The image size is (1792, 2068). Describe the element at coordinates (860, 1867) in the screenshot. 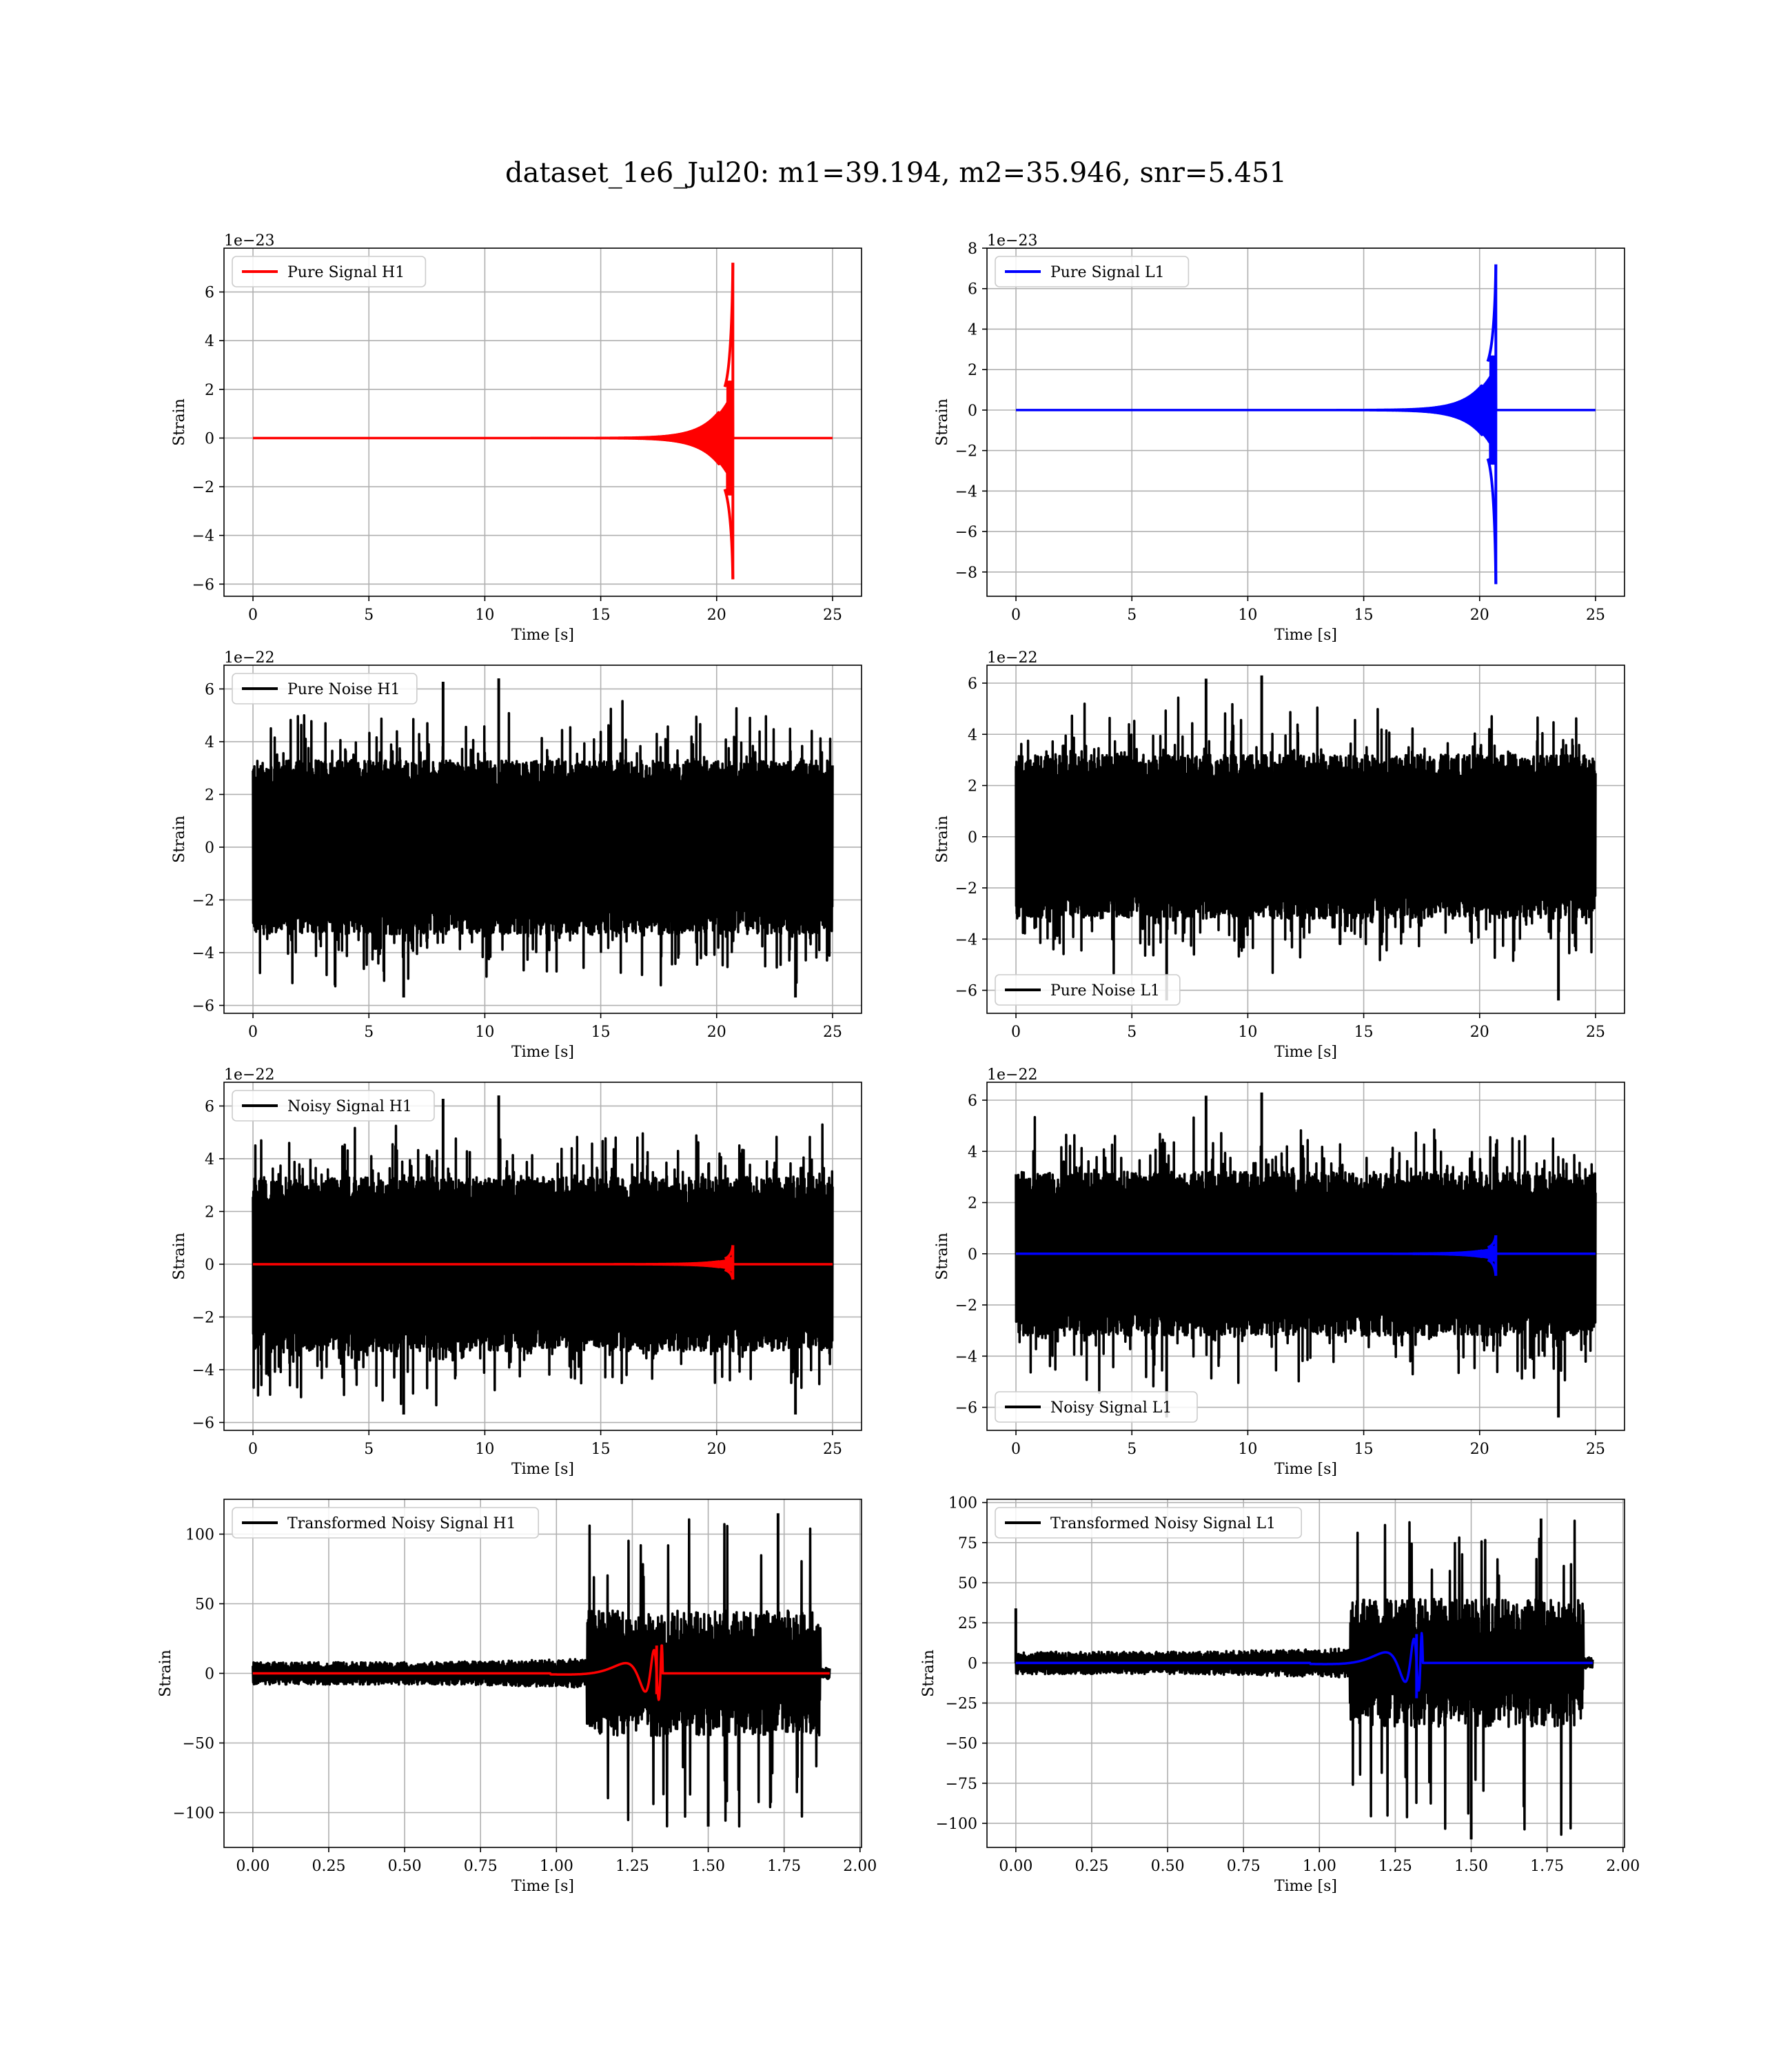

I see `x-tick-label: 2.00` at that location.